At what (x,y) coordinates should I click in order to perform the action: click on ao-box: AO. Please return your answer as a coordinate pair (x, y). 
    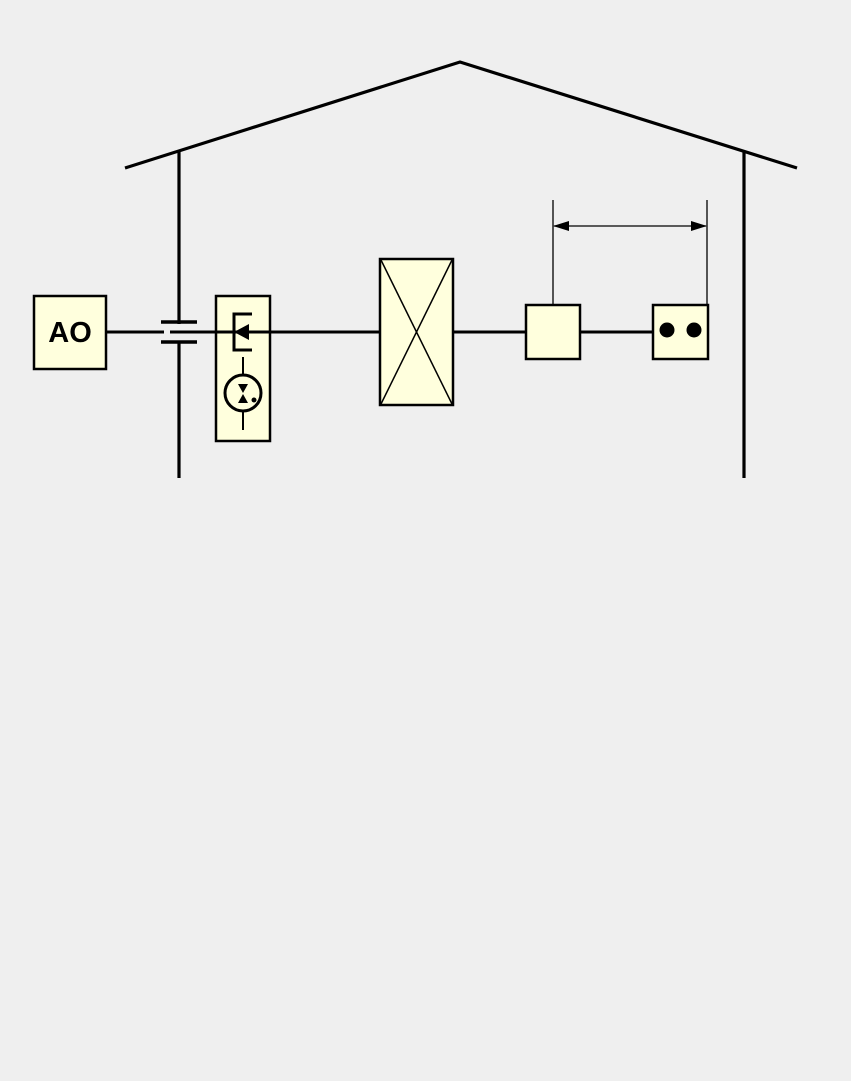
    Looking at the image, I should click on (70, 332).